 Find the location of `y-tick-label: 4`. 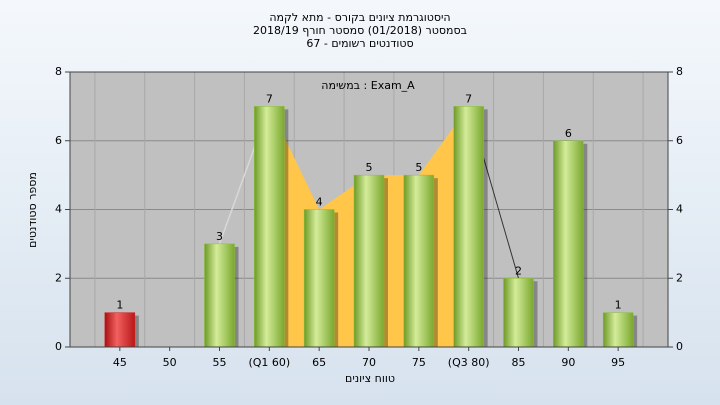

y-tick-label: 4 is located at coordinates (58, 209).